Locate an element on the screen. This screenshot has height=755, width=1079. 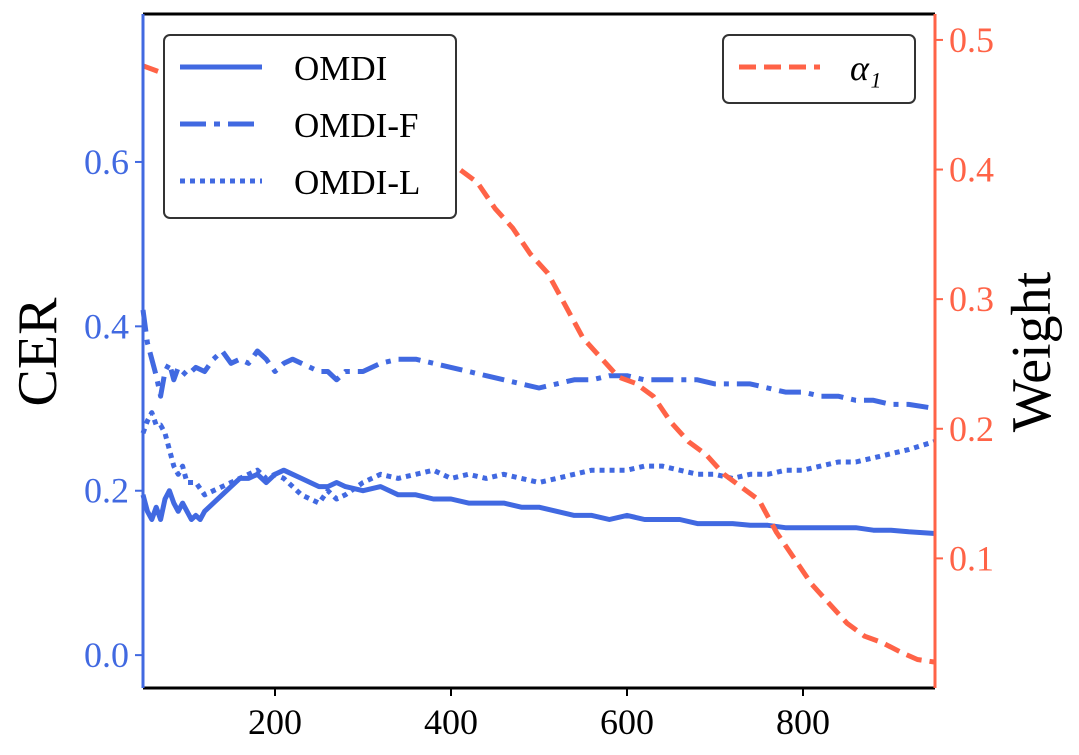
y-axis-left-label: CER is located at coordinates (38, 352).